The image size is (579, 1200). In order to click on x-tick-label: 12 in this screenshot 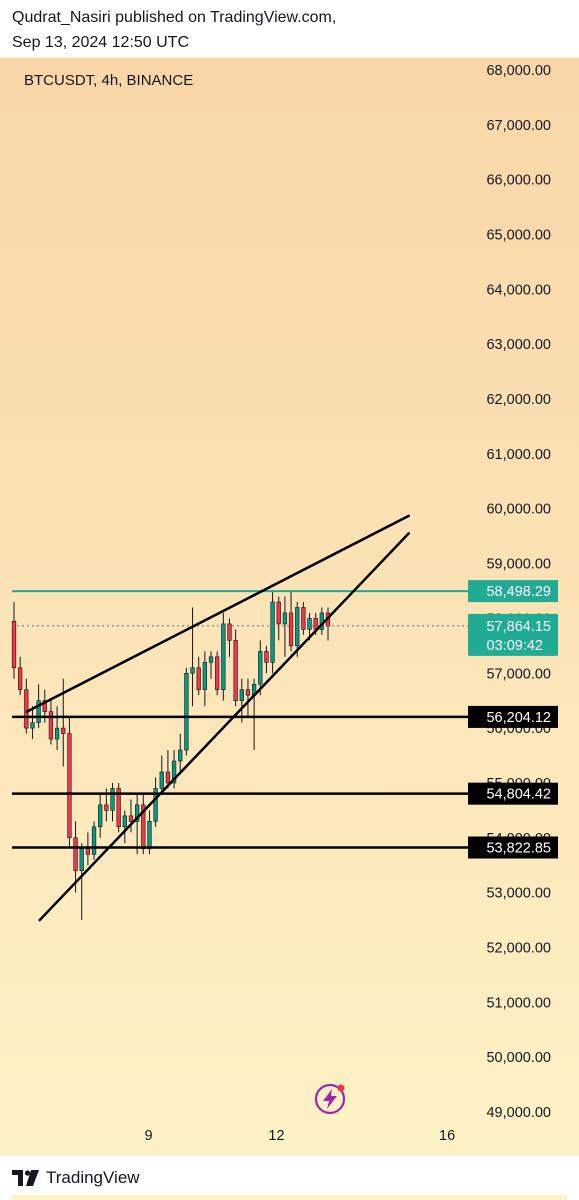, I will do `click(276, 1136)`.